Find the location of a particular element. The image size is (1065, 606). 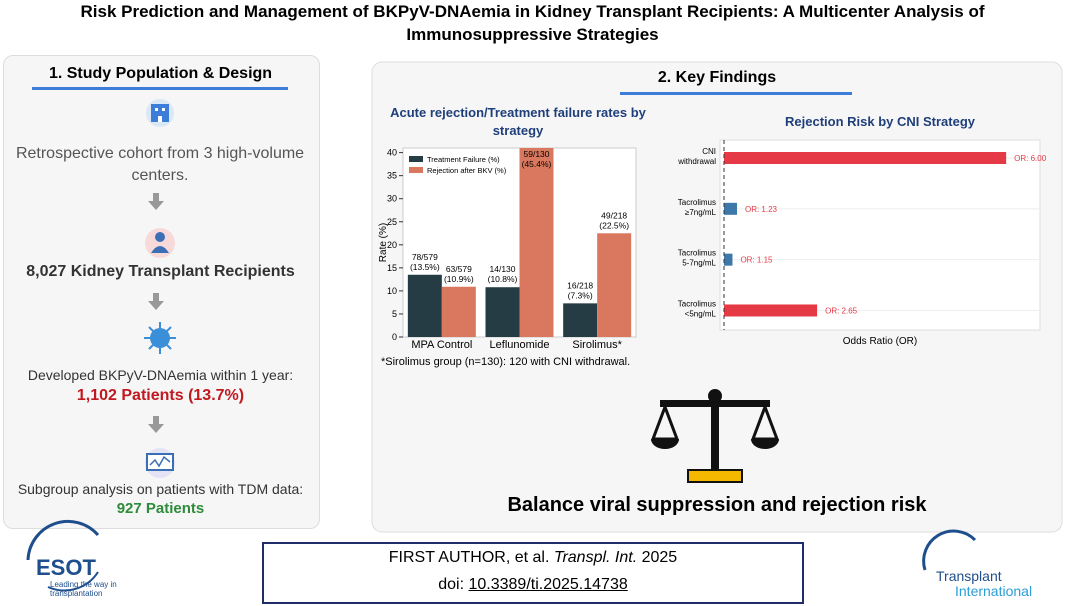

or-label: OR: 6.00 is located at coordinates (1030, 158).